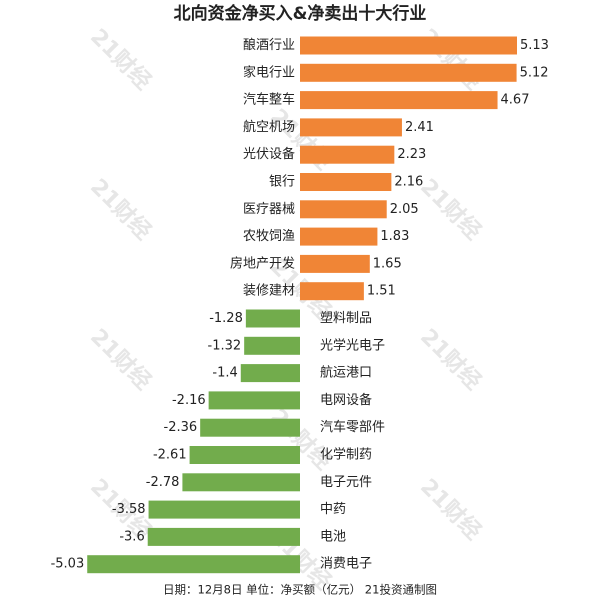 Image resolution: width=600 pixels, height=600 pixels. Describe the element at coordinates (68, 564) in the screenshot. I see `value-label: -5.03` at that location.